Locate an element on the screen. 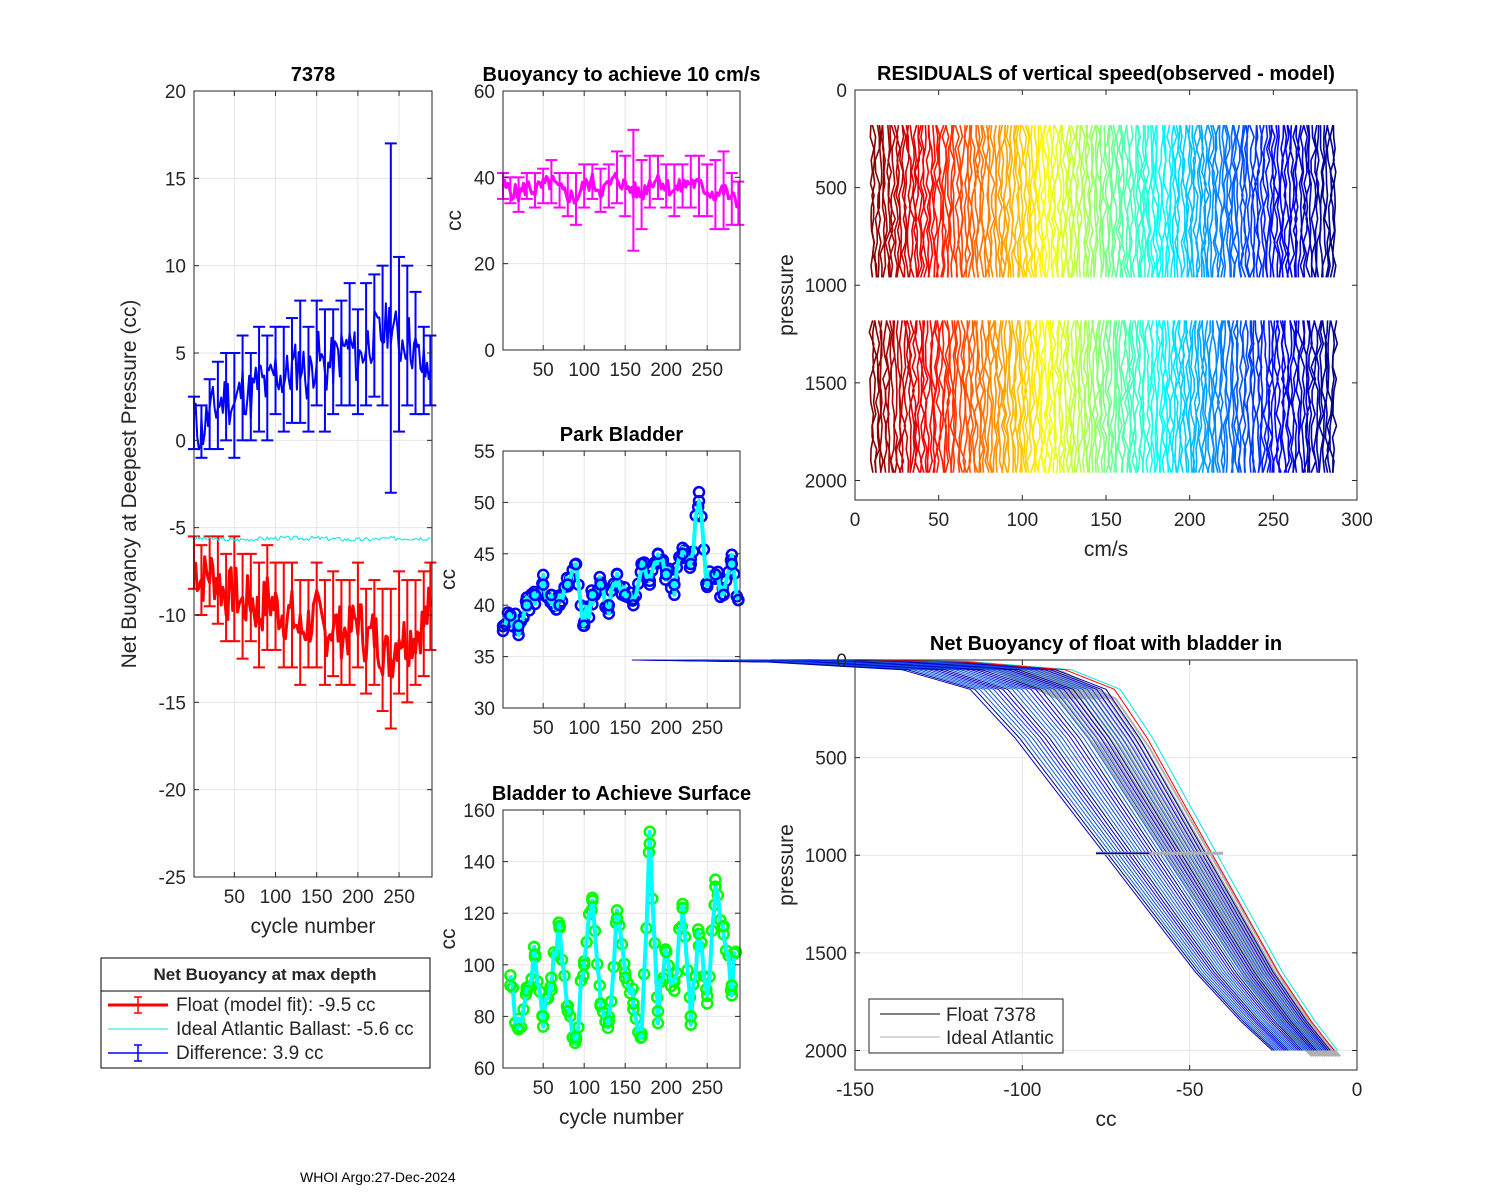  legend-entry-label: Ideal Atlantic Ballast: -5.6 cc is located at coordinates (295, 1029).